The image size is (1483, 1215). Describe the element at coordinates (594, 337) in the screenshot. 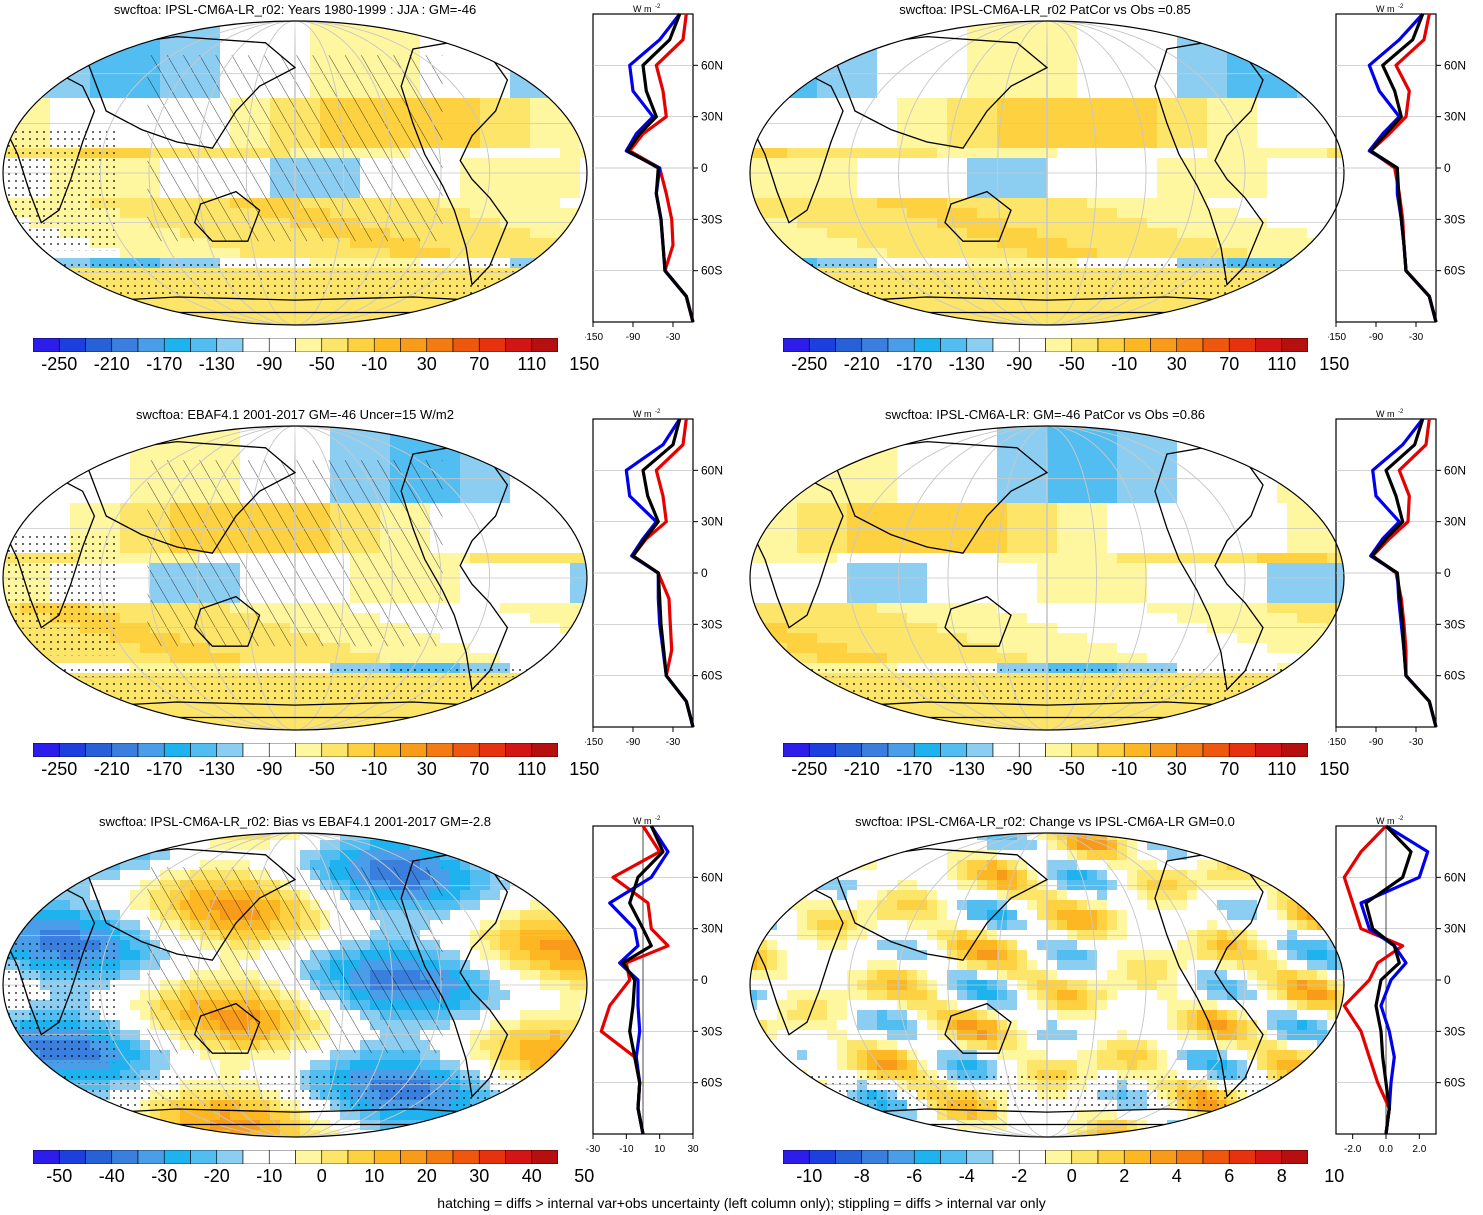

I see `profile-x-tick-label: -150` at that location.